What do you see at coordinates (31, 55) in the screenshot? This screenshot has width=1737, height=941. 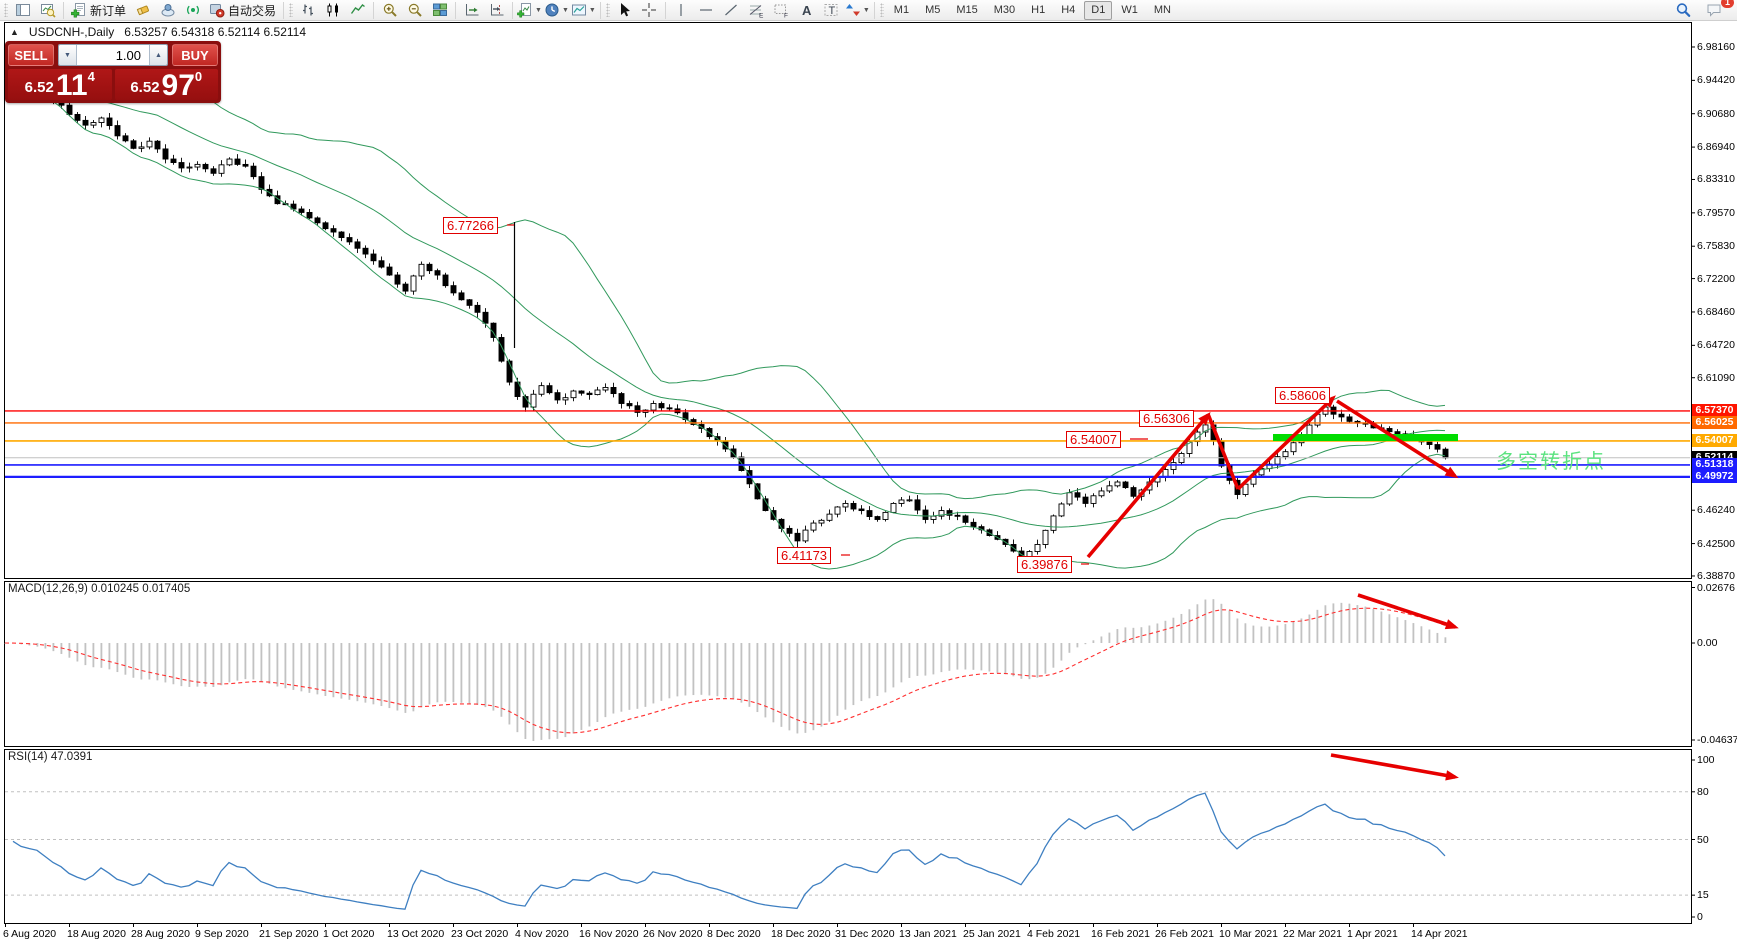 I see `sell-button: SELL` at bounding box center [31, 55].